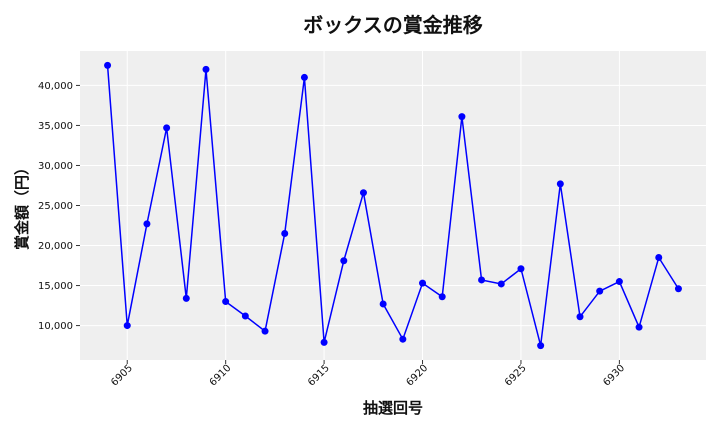  I want to click on y-axis-label: 賞金額（円）, so click(22, 205).